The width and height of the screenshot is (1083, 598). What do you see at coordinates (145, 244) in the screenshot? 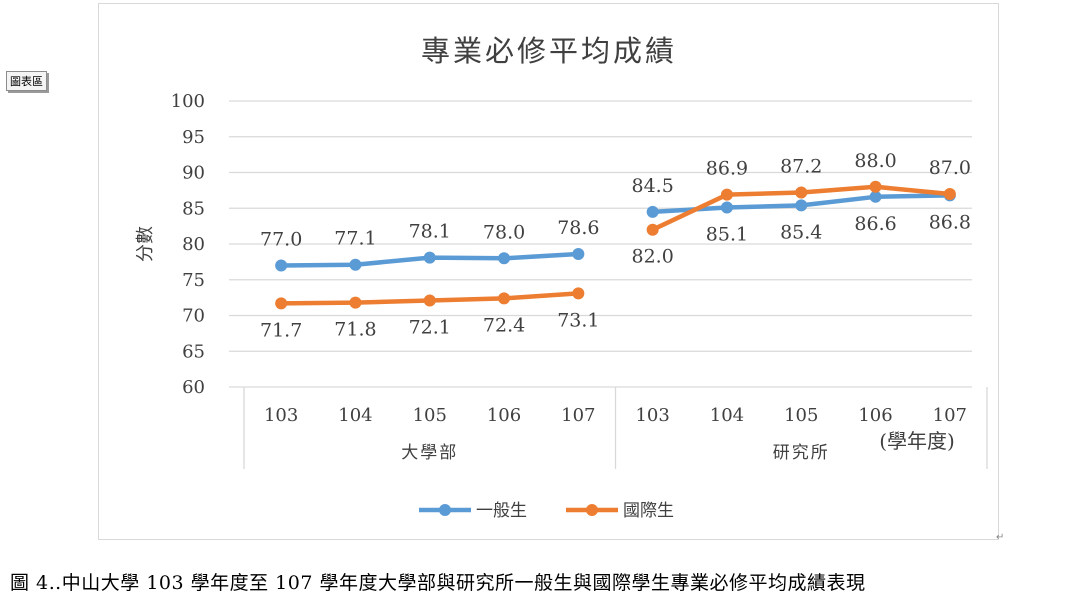
I see `y-axis-label: 分數` at bounding box center [145, 244].